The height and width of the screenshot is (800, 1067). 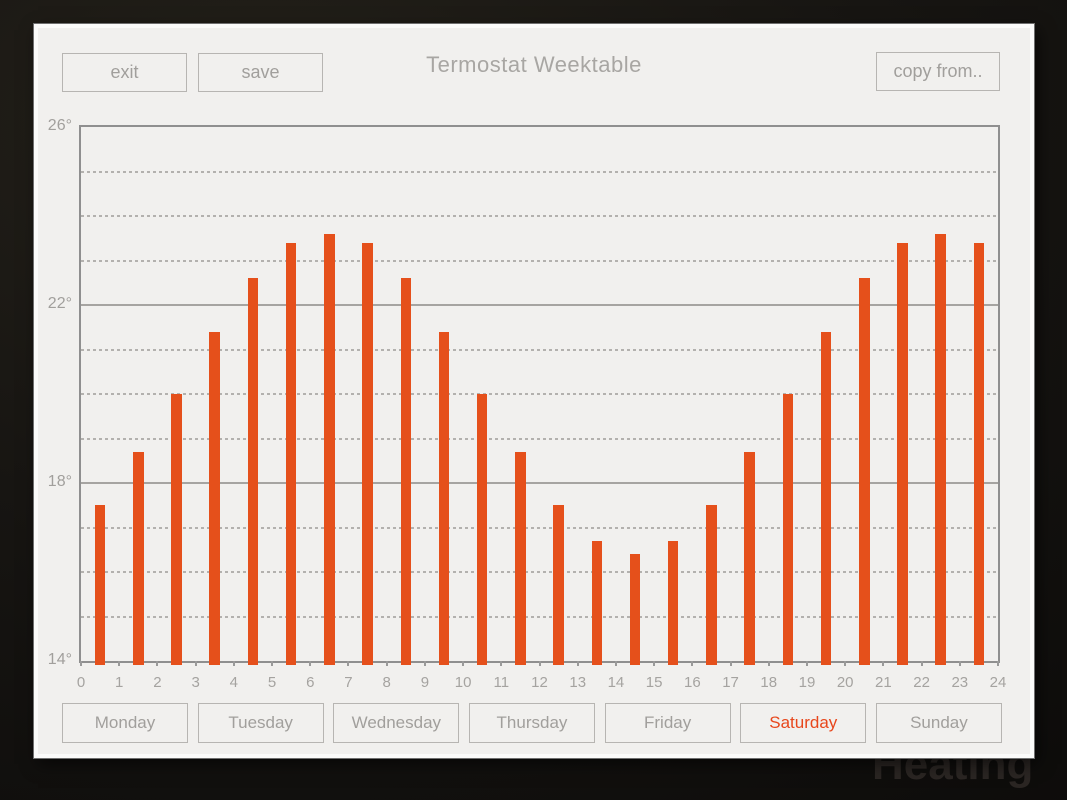 What do you see at coordinates (578, 682) in the screenshot?
I see `x-axis-label-13: 13` at bounding box center [578, 682].